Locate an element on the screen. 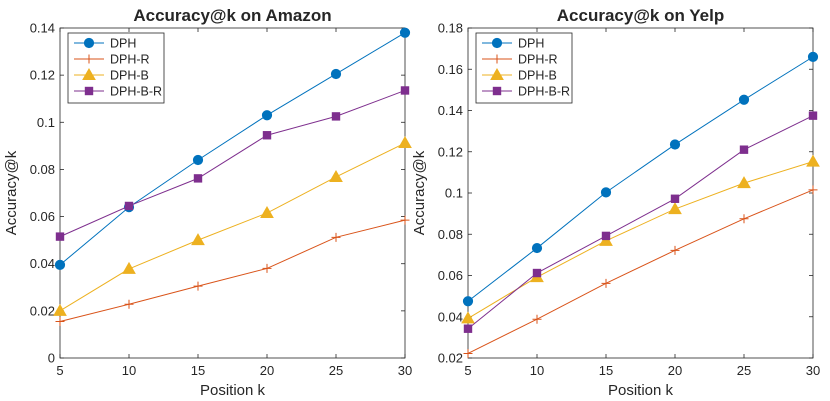  chart-title: Accuracy@k on Yelp is located at coordinates (640, 15).